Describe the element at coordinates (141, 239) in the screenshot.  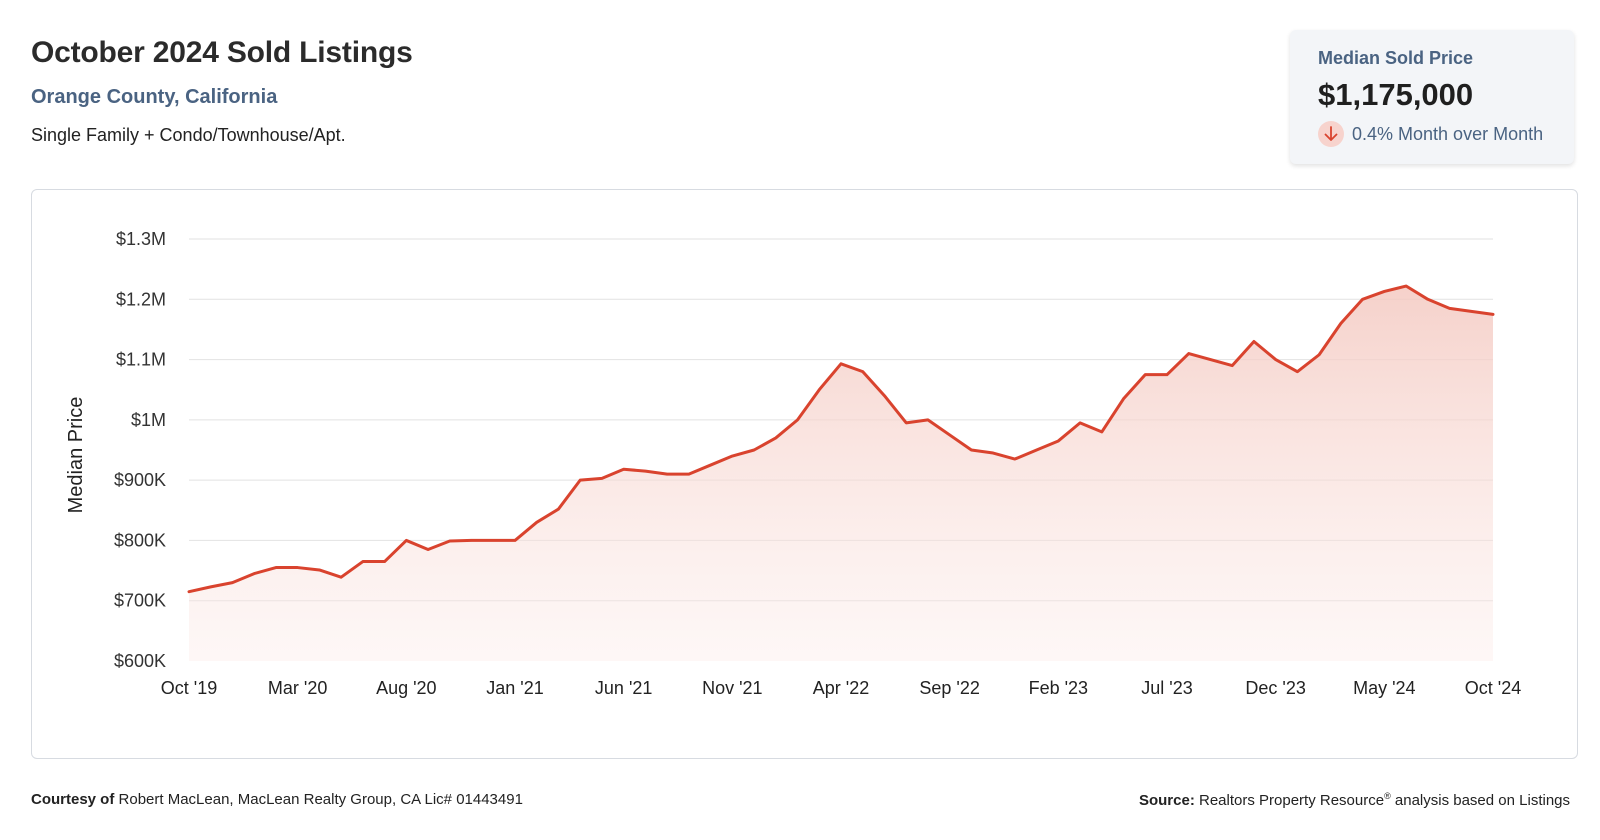
I see `y-tick-label: $1.3M` at that location.